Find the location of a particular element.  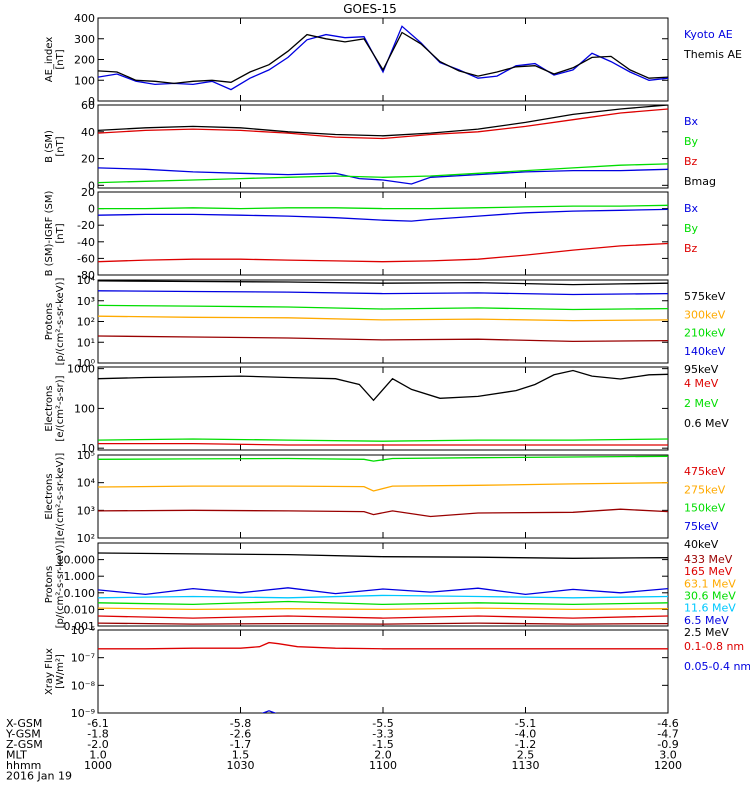

ephemeris-value: -1.5 is located at coordinates (382, 744).